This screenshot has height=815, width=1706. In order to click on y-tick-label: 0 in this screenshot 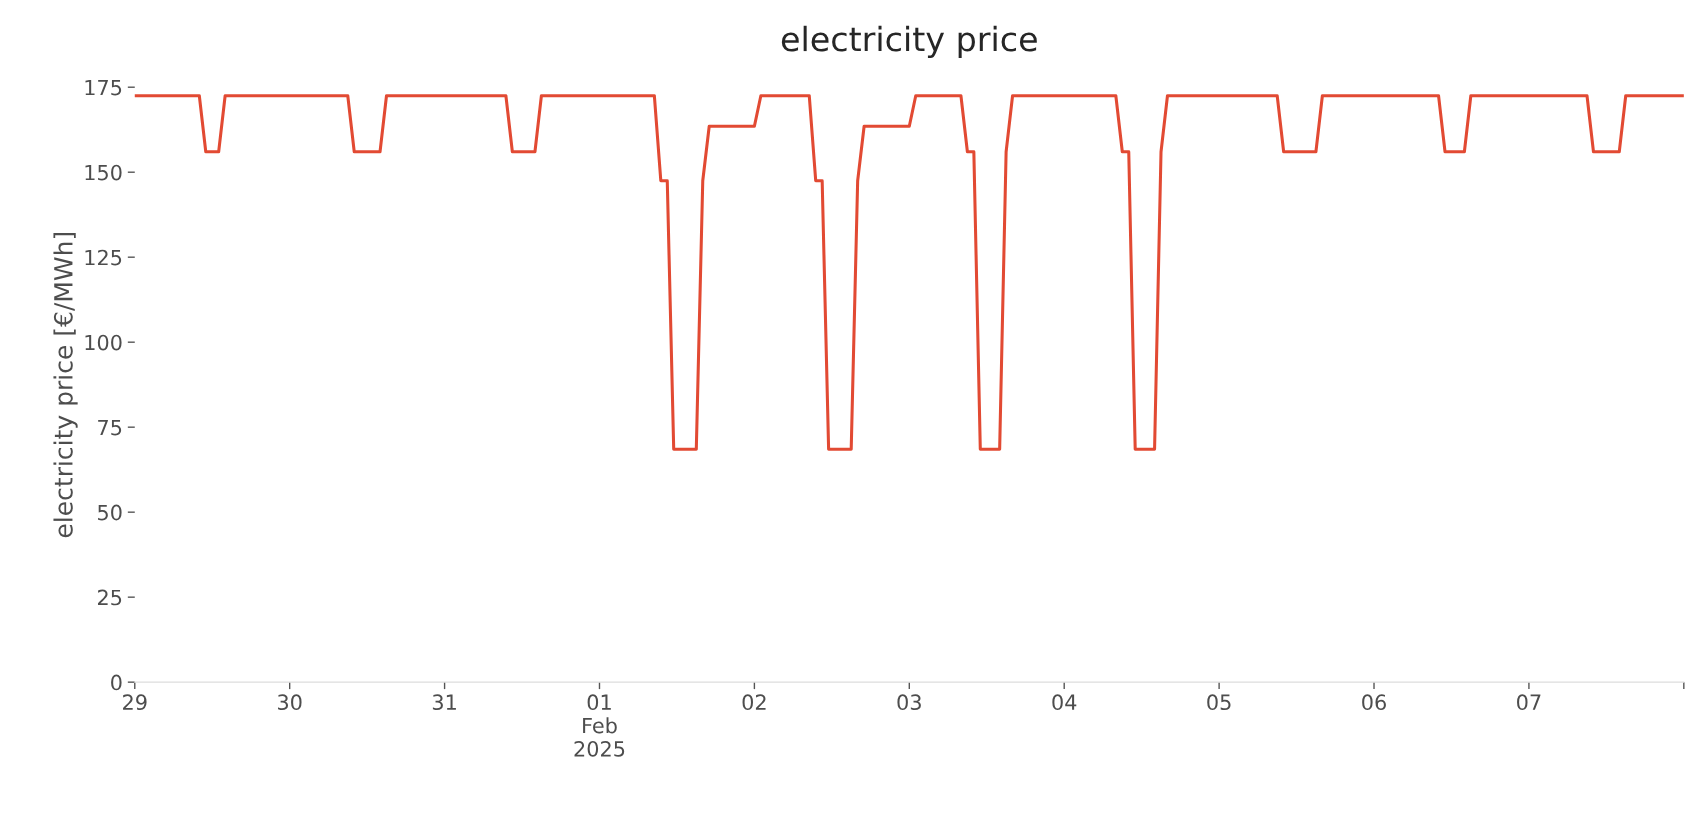, I will do `click(116, 682)`.